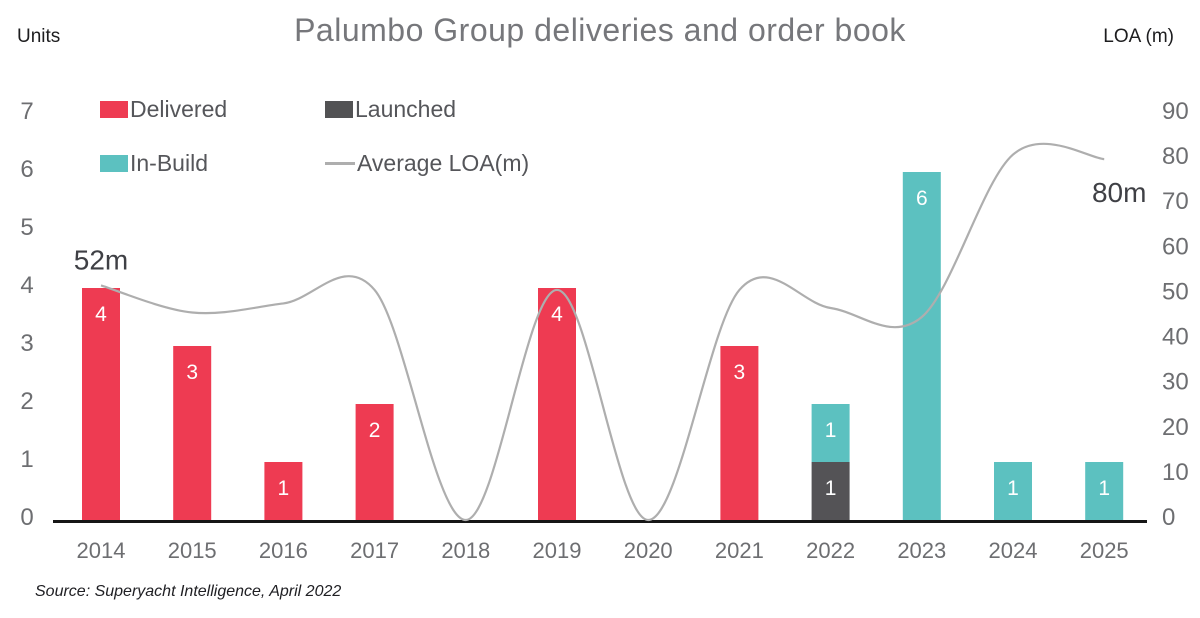 This screenshot has height=618, width=1200. Describe the element at coordinates (192, 372) in the screenshot. I see `bar-value-delivered-2015: 3` at that location.